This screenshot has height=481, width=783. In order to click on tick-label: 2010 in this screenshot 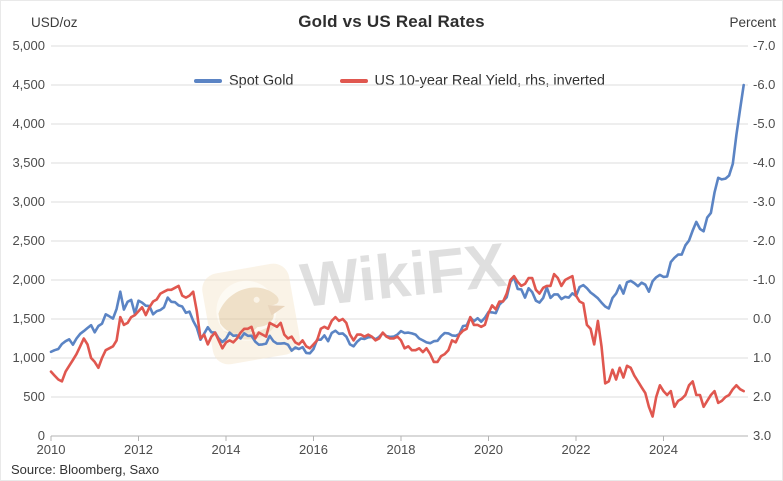, I will do `click(51, 449)`.